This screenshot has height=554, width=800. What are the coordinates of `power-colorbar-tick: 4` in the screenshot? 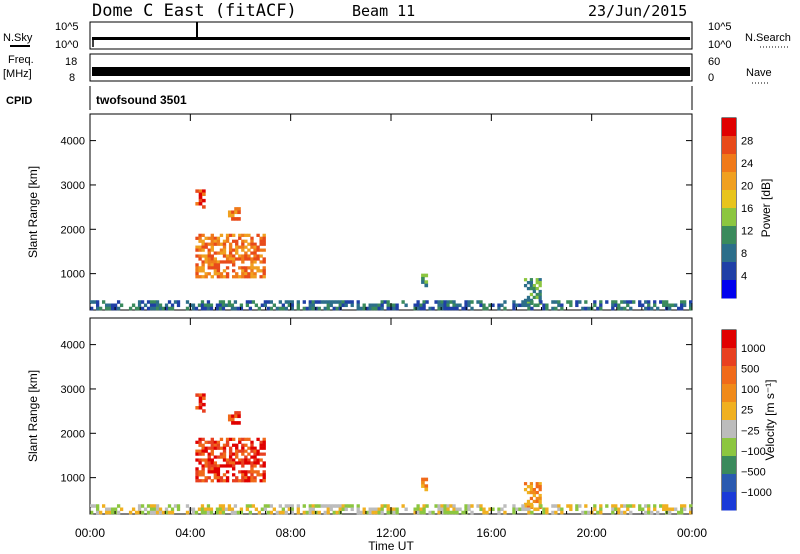 It's located at (744, 277).